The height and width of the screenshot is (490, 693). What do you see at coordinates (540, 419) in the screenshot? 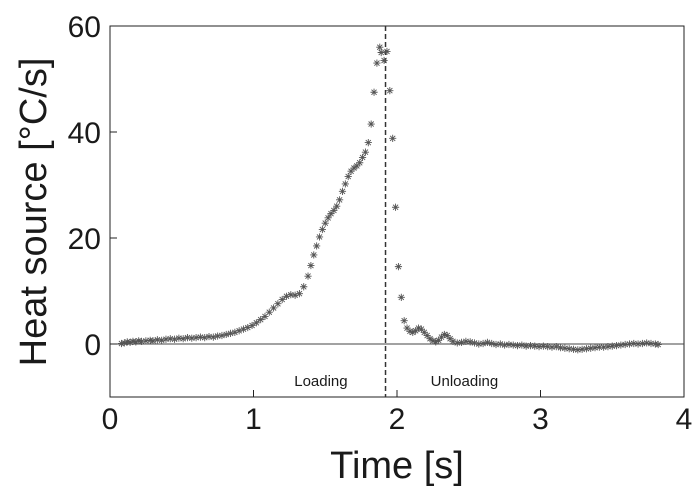
I see `x-tick-label: 3` at bounding box center [540, 419].